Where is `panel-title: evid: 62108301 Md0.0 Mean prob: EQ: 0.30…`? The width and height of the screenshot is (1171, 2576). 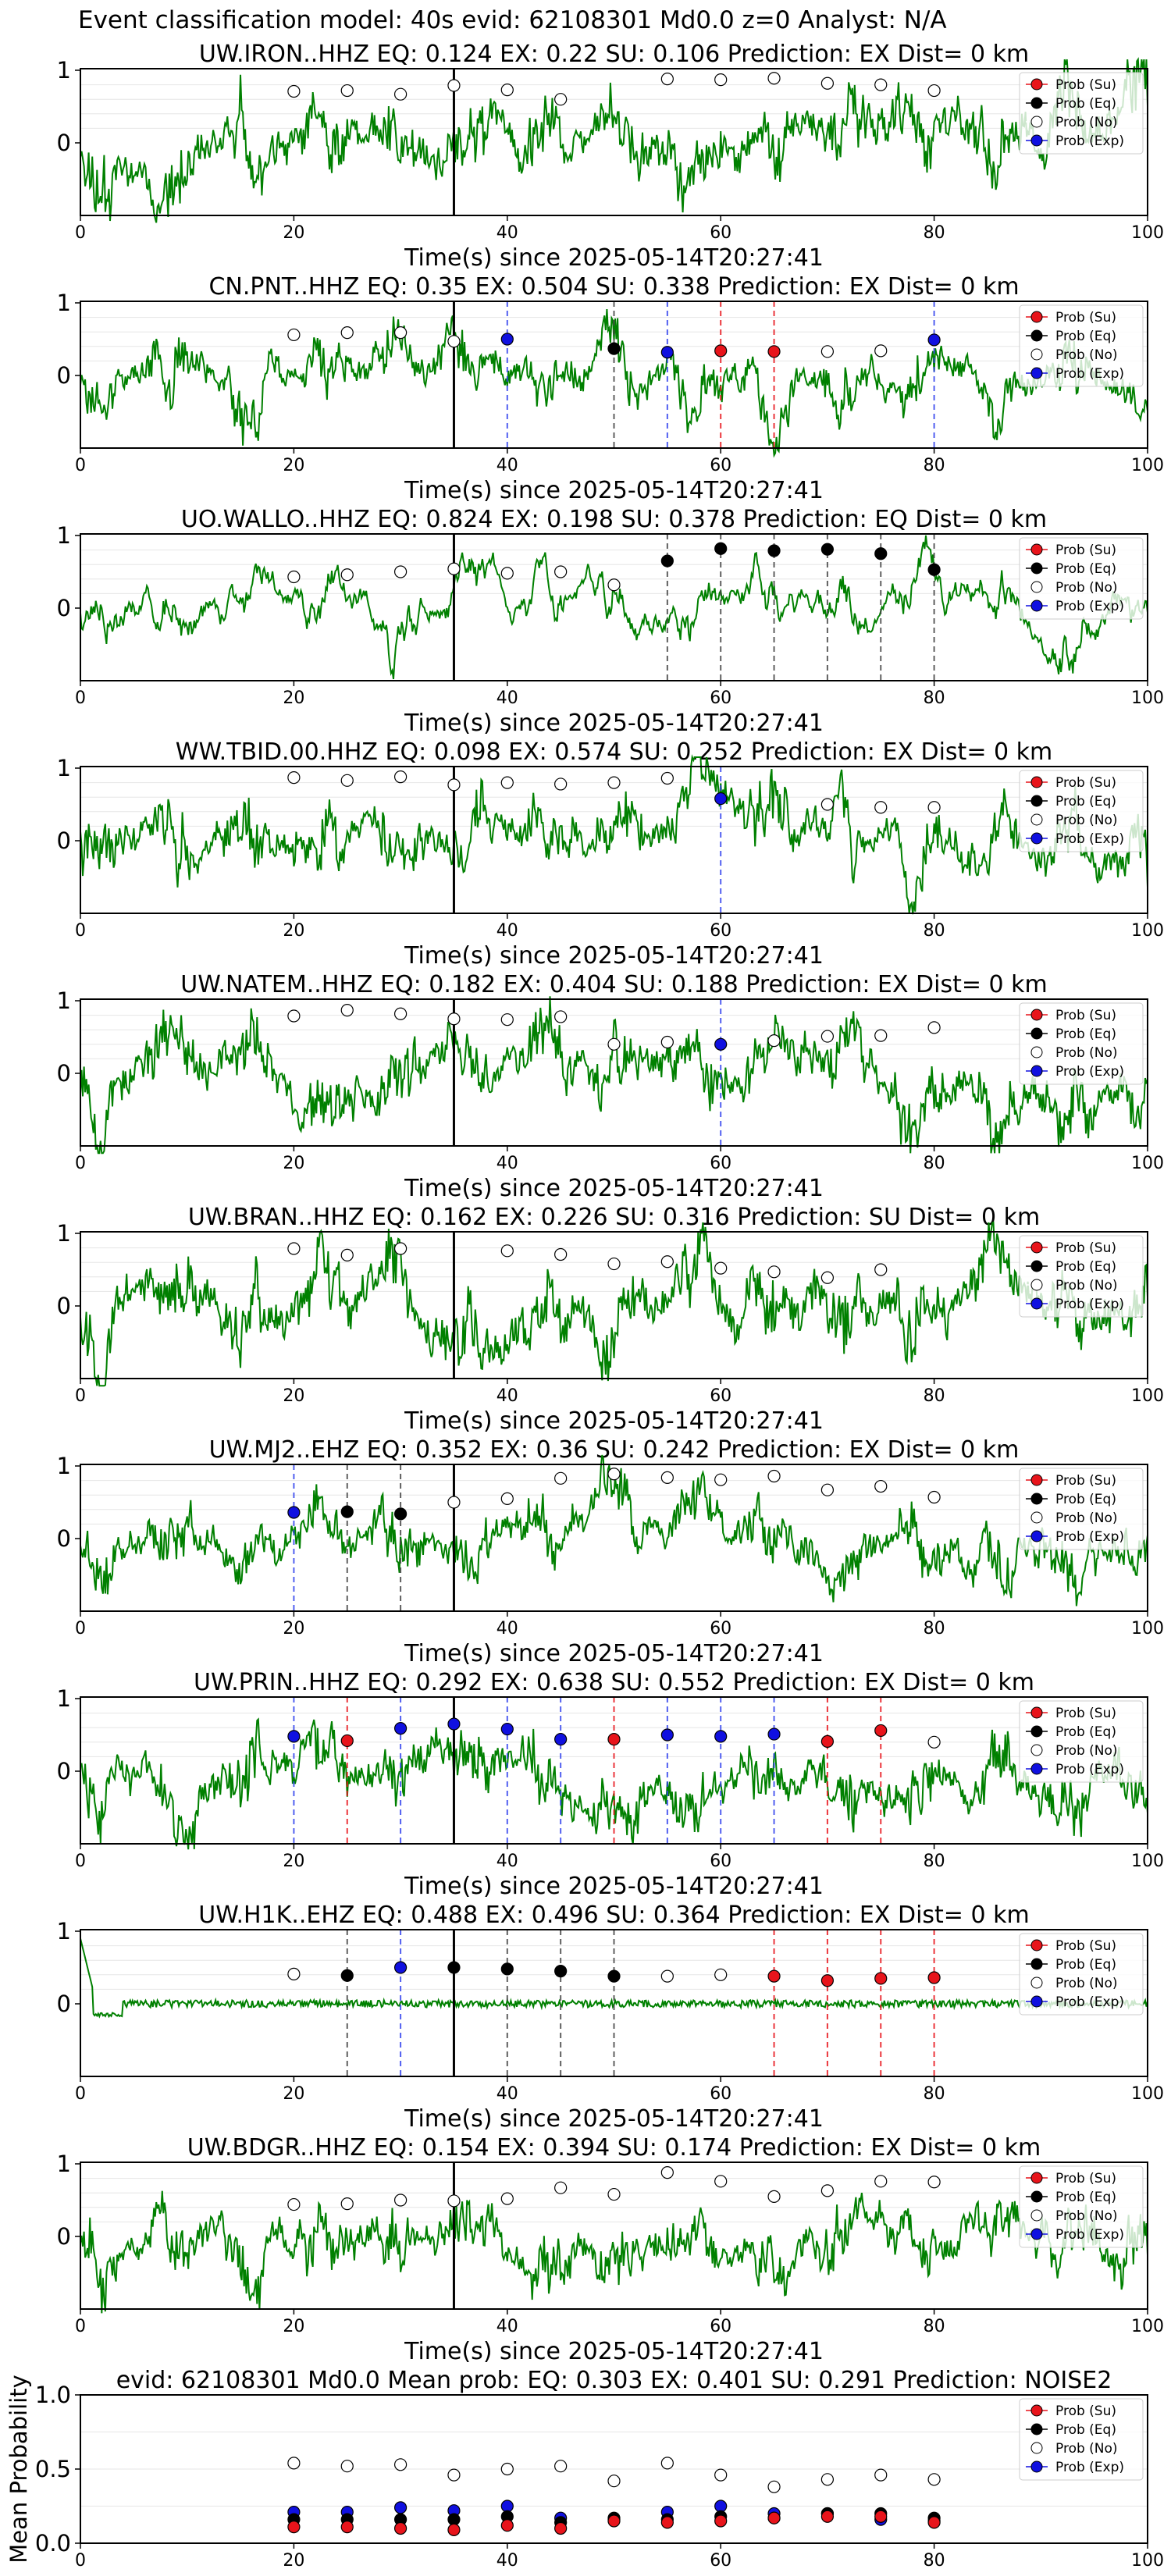
panel-title: evid: 62108301 Md0.0 Mean prob: EQ: 0.30… is located at coordinates (614, 2380).